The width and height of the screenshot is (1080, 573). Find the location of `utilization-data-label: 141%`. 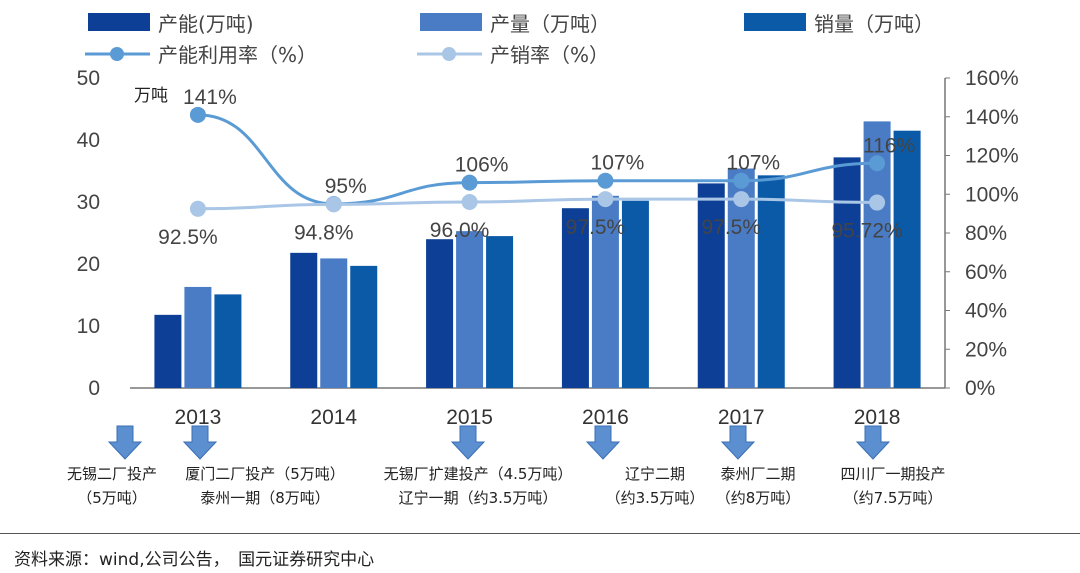

utilization-data-label: 141% is located at coordinates (210, 97).